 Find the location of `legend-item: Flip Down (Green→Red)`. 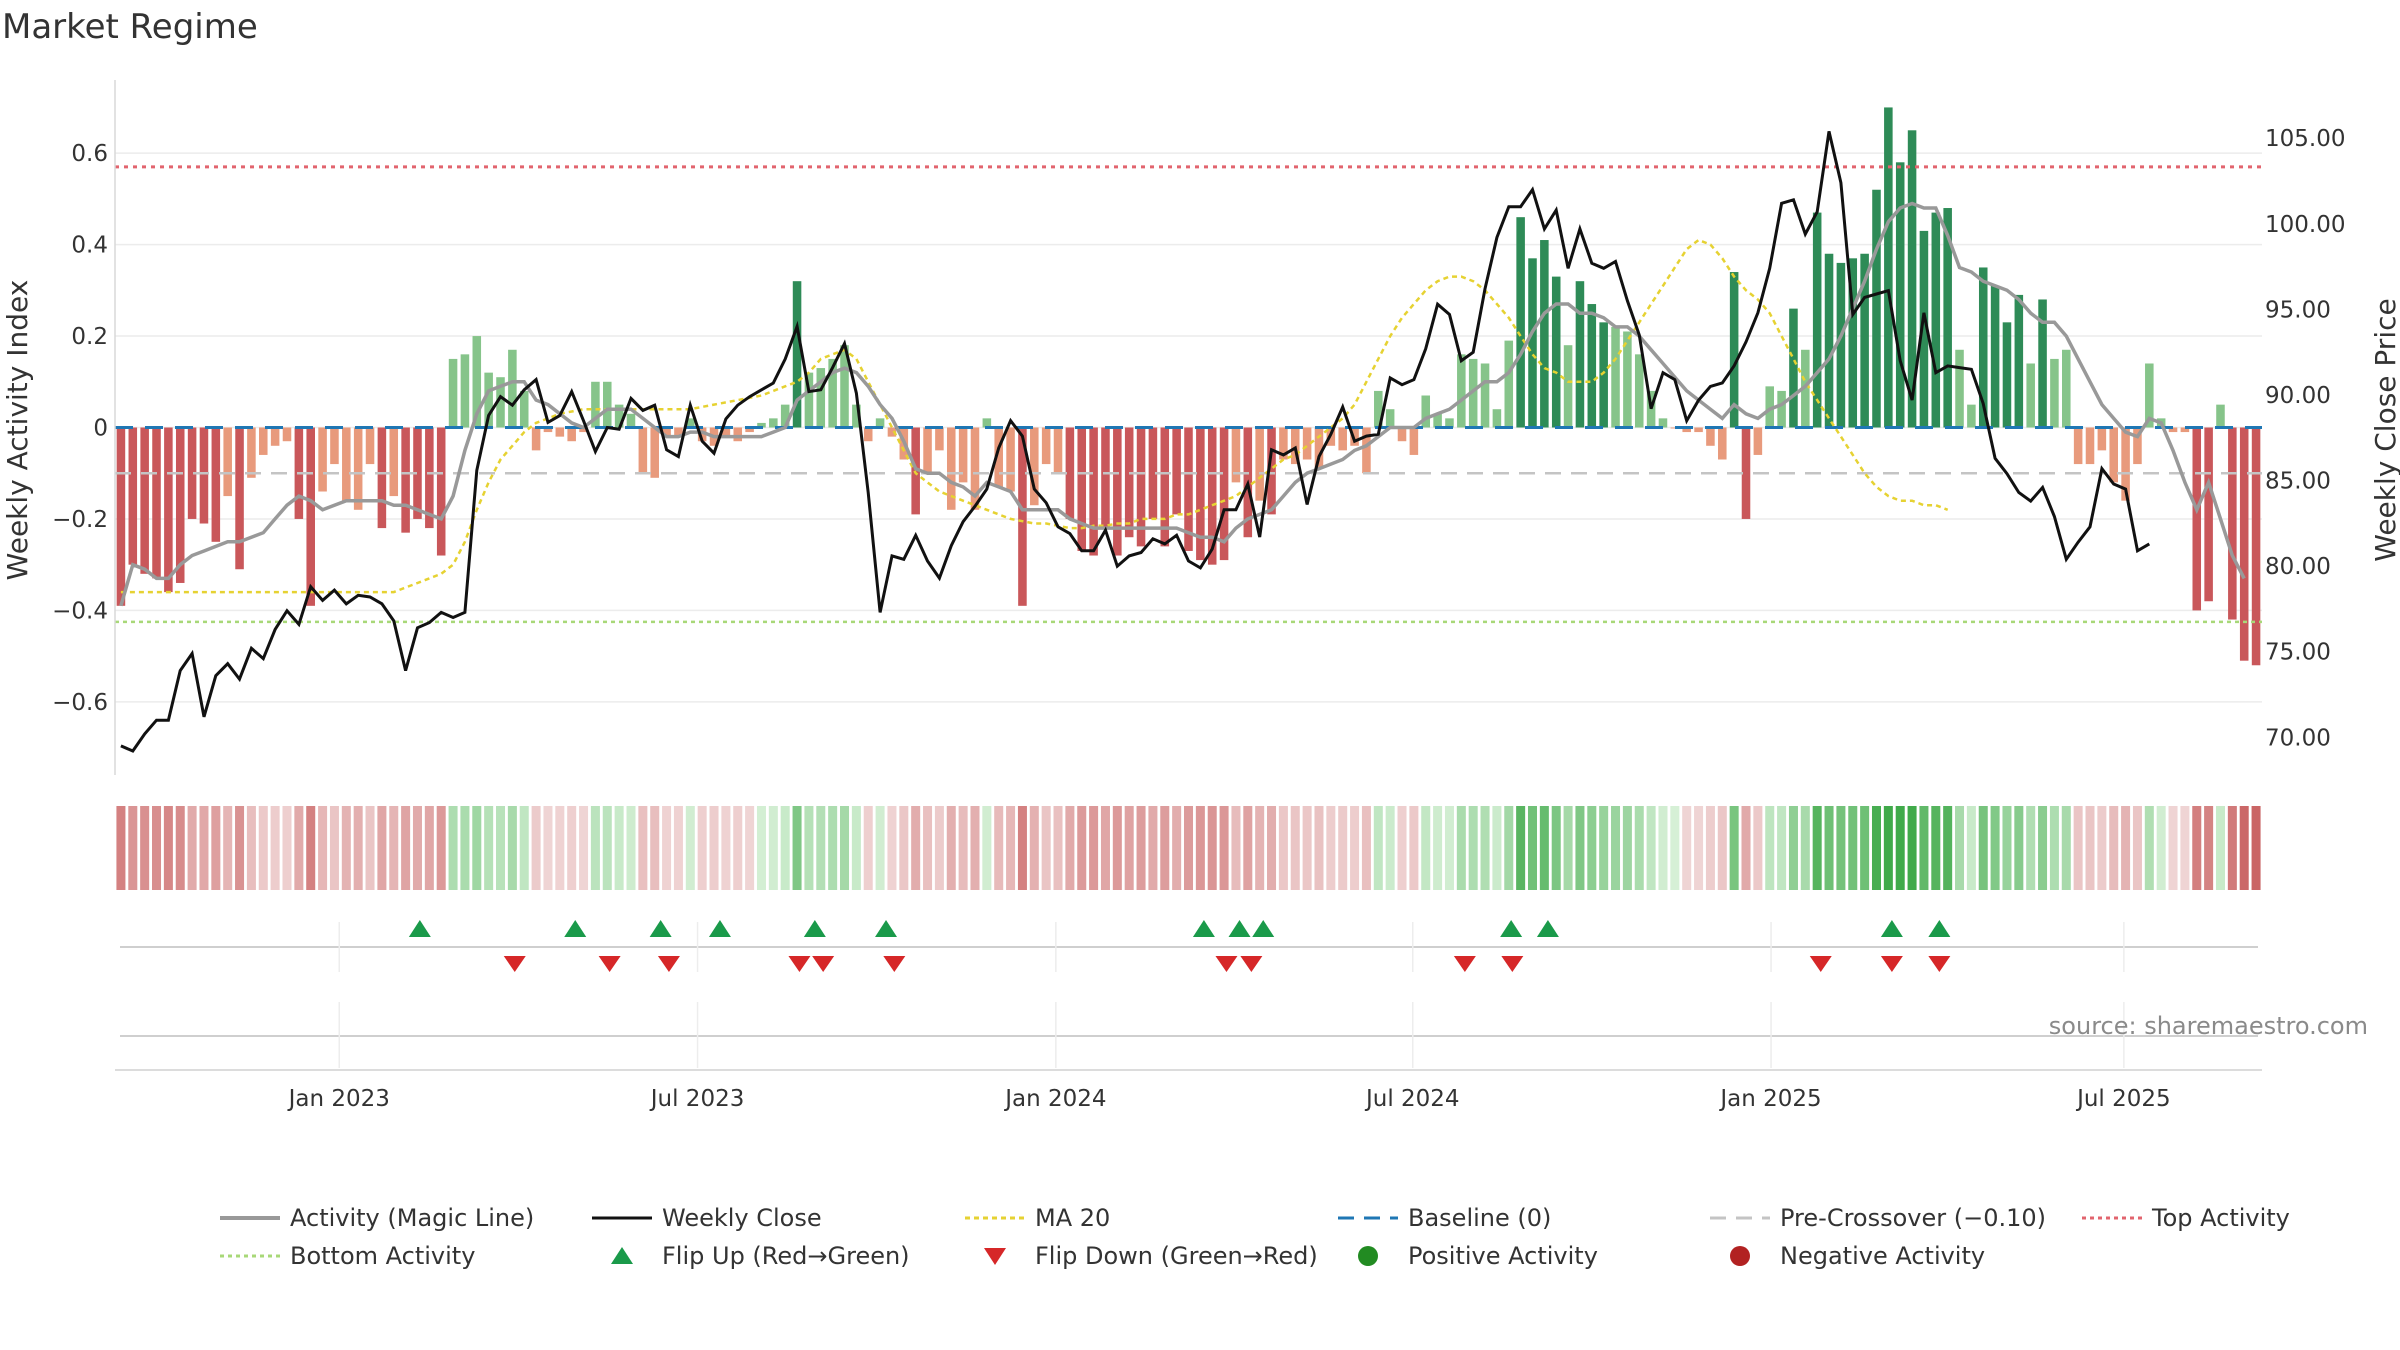

legend-item: Flip Down (Green→Red) is located at coordinates (1151, 1256).